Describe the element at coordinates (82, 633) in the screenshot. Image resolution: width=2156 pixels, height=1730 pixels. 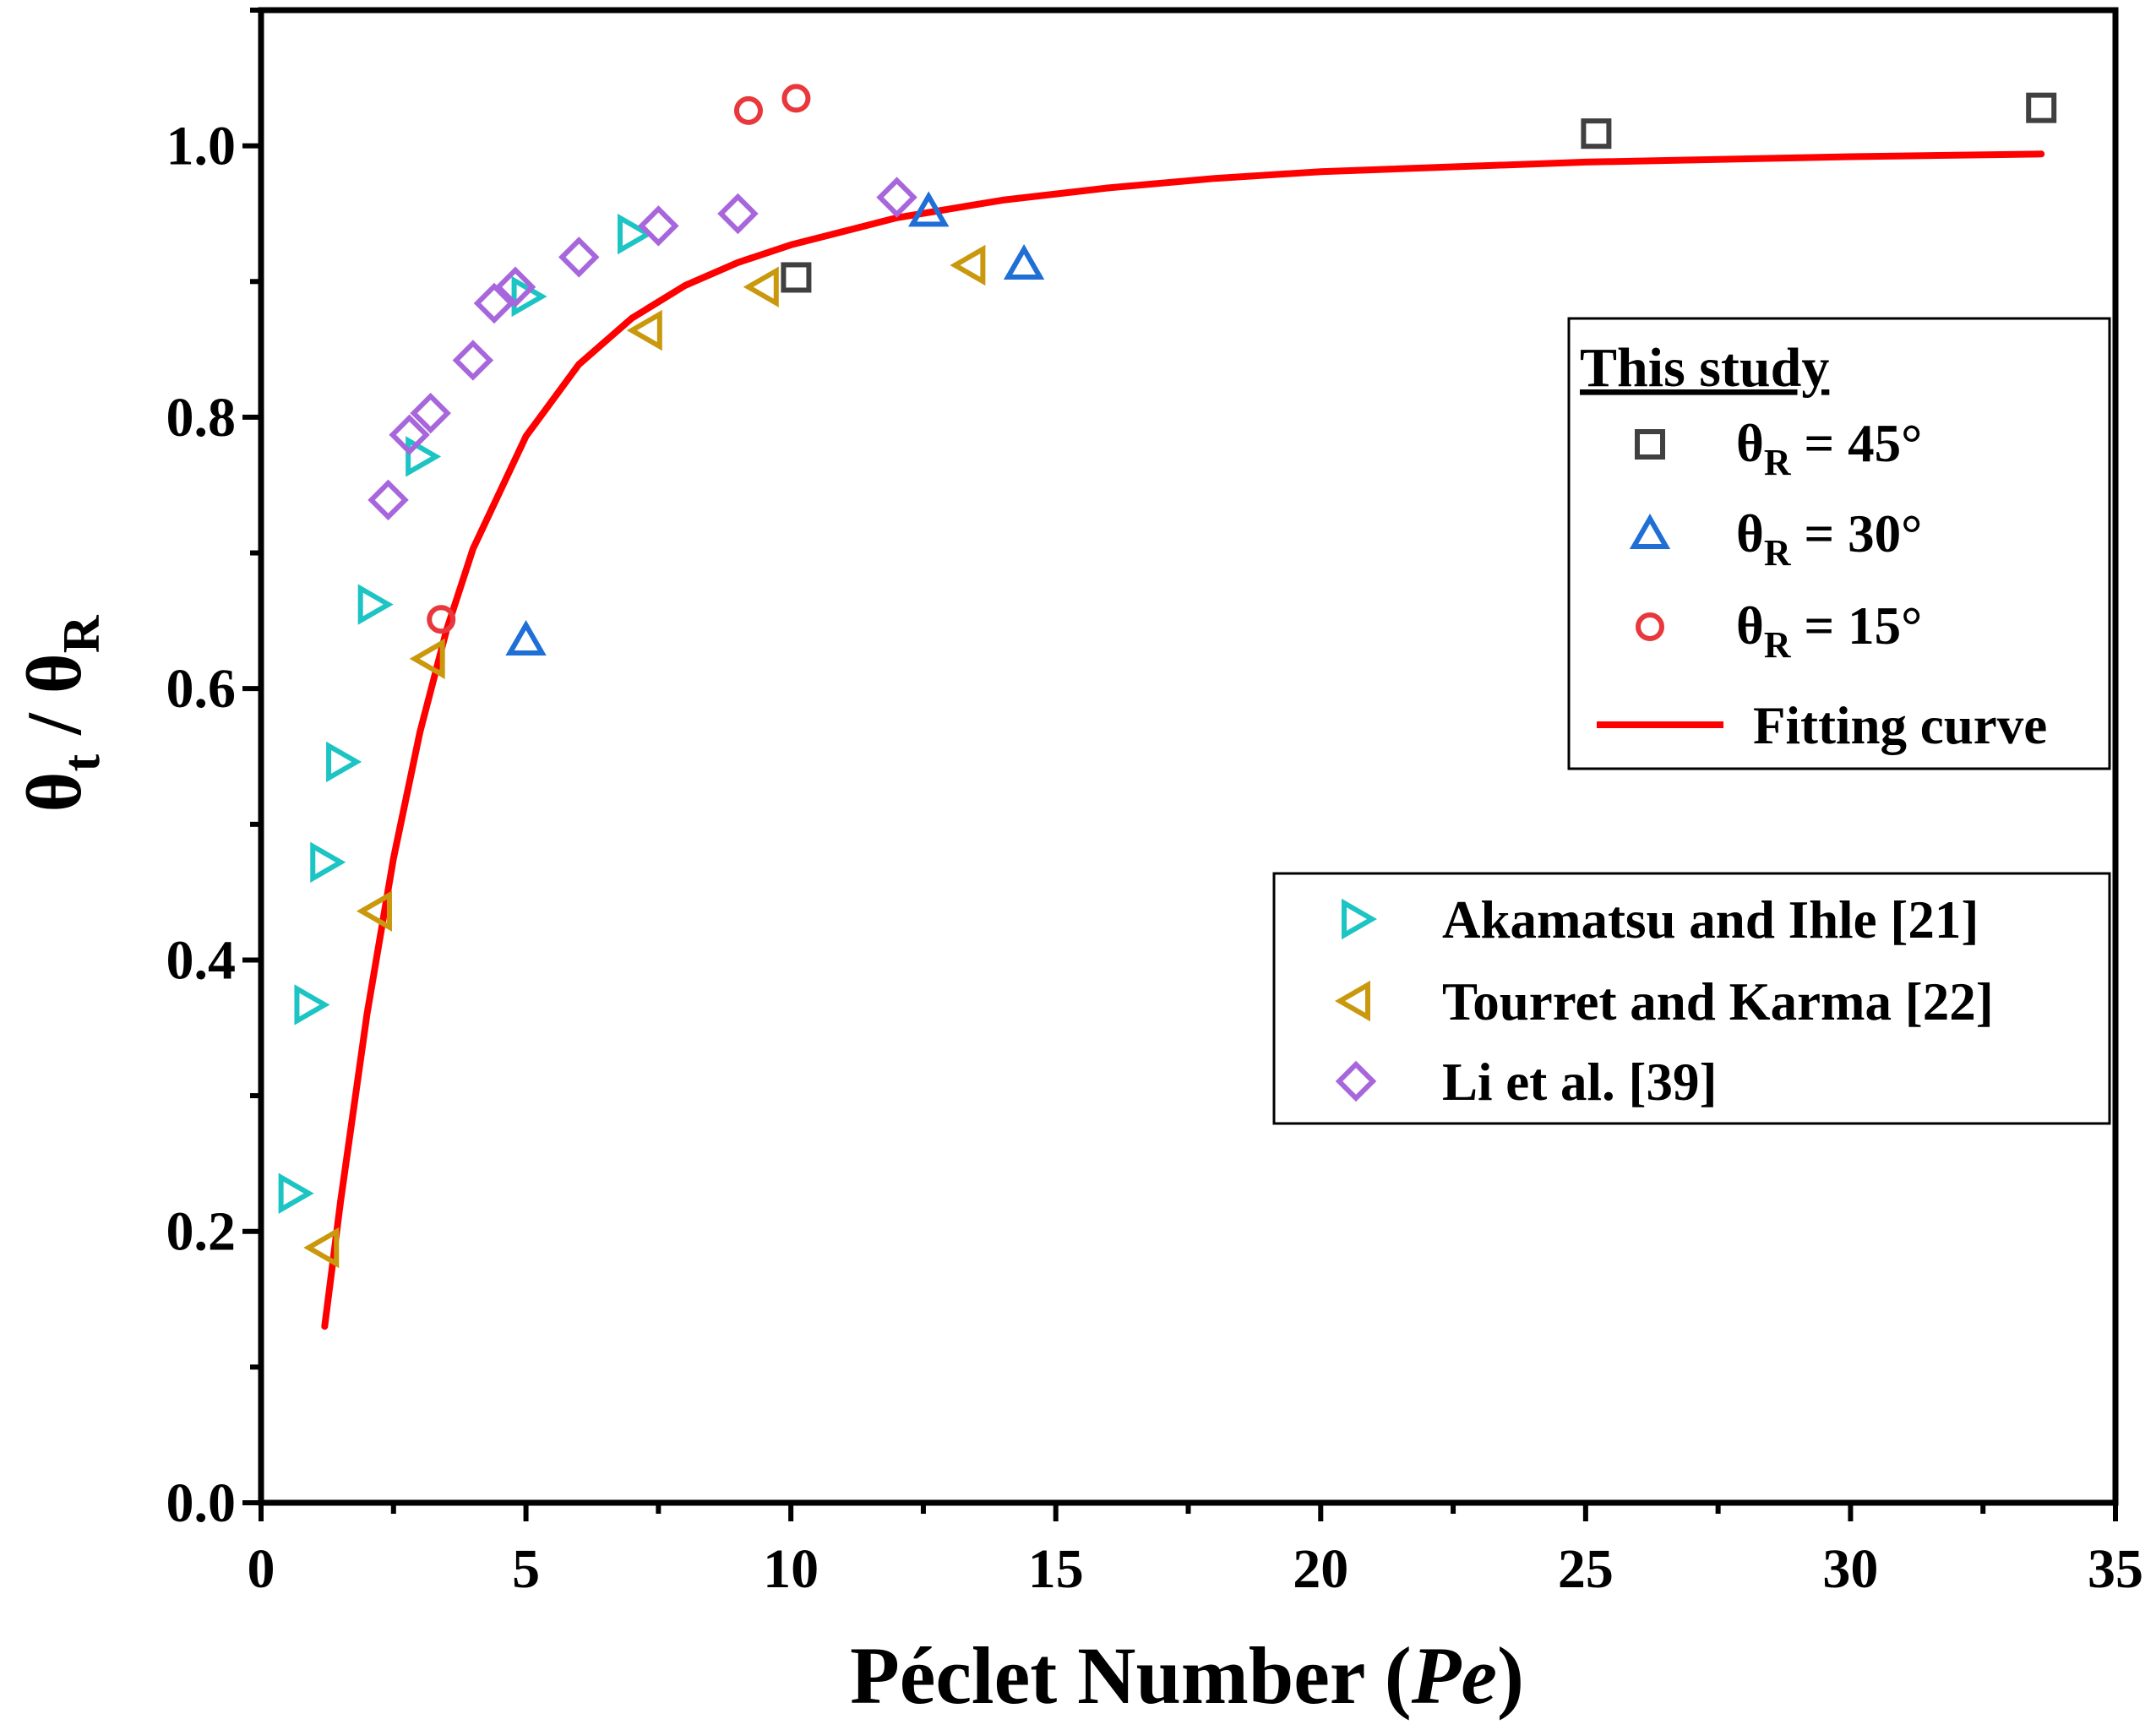
I see `y-title-sub-r: R` at that location.